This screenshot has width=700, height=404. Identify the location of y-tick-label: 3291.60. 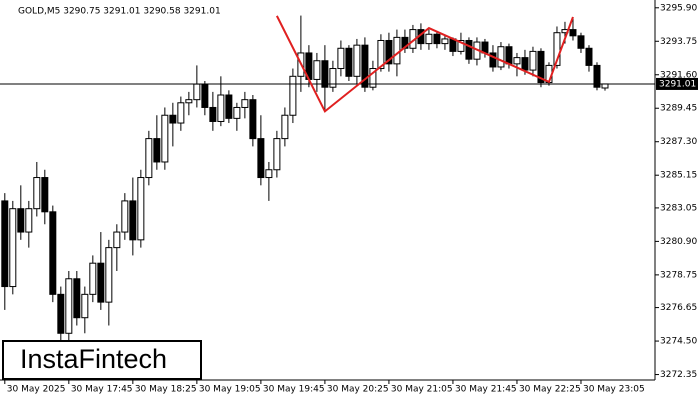
(678, 75).